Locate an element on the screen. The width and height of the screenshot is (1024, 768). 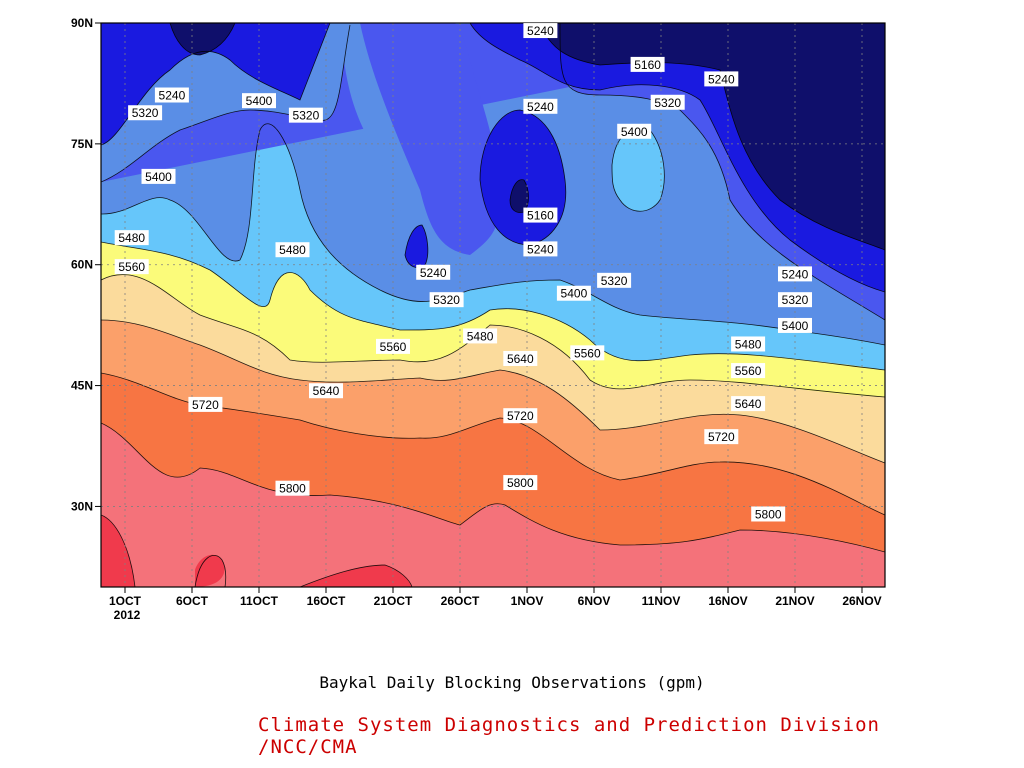
y-tick-label: 45N is located at coordinates (82, 386).